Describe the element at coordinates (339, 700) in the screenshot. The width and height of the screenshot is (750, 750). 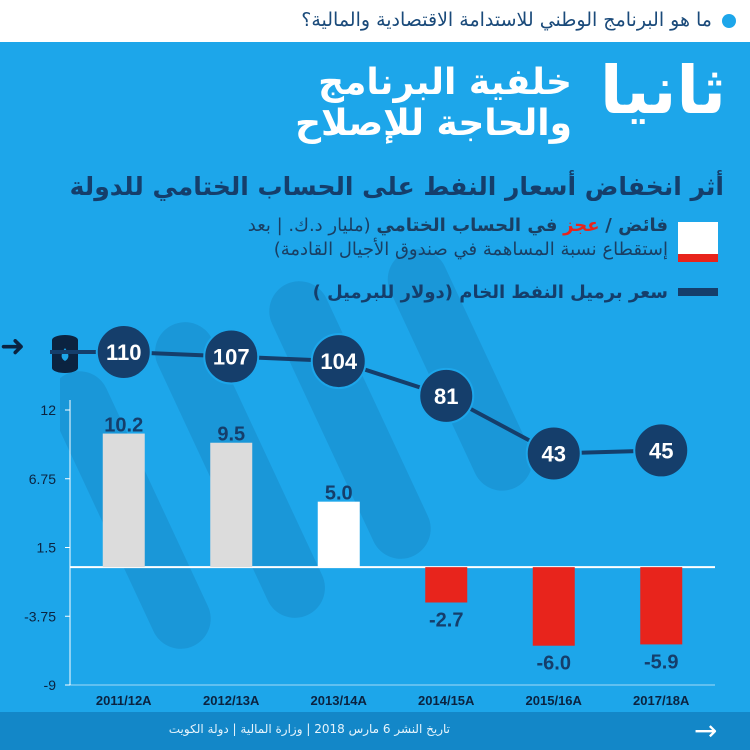
I see `x-tick-label: 2013/14A` at that location.